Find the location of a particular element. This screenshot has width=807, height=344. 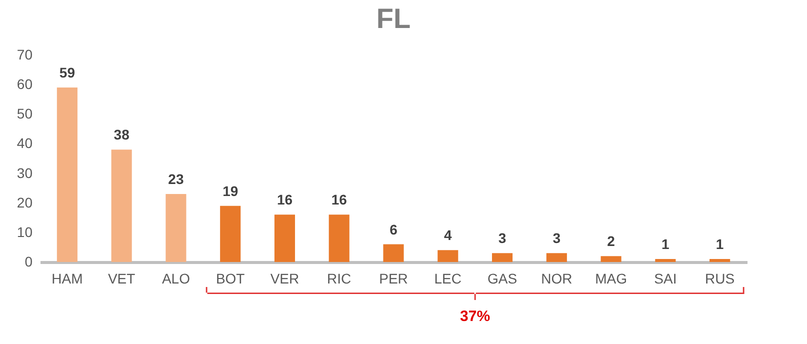

y-tick-label: 70 is located at coordinates (24, 54).